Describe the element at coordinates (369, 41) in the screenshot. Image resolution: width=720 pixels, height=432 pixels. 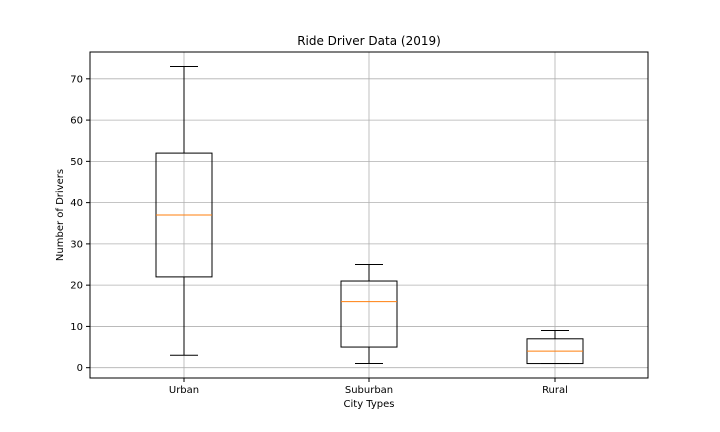
I see `chart-title: Ride Driver Data (2019)` at that location.